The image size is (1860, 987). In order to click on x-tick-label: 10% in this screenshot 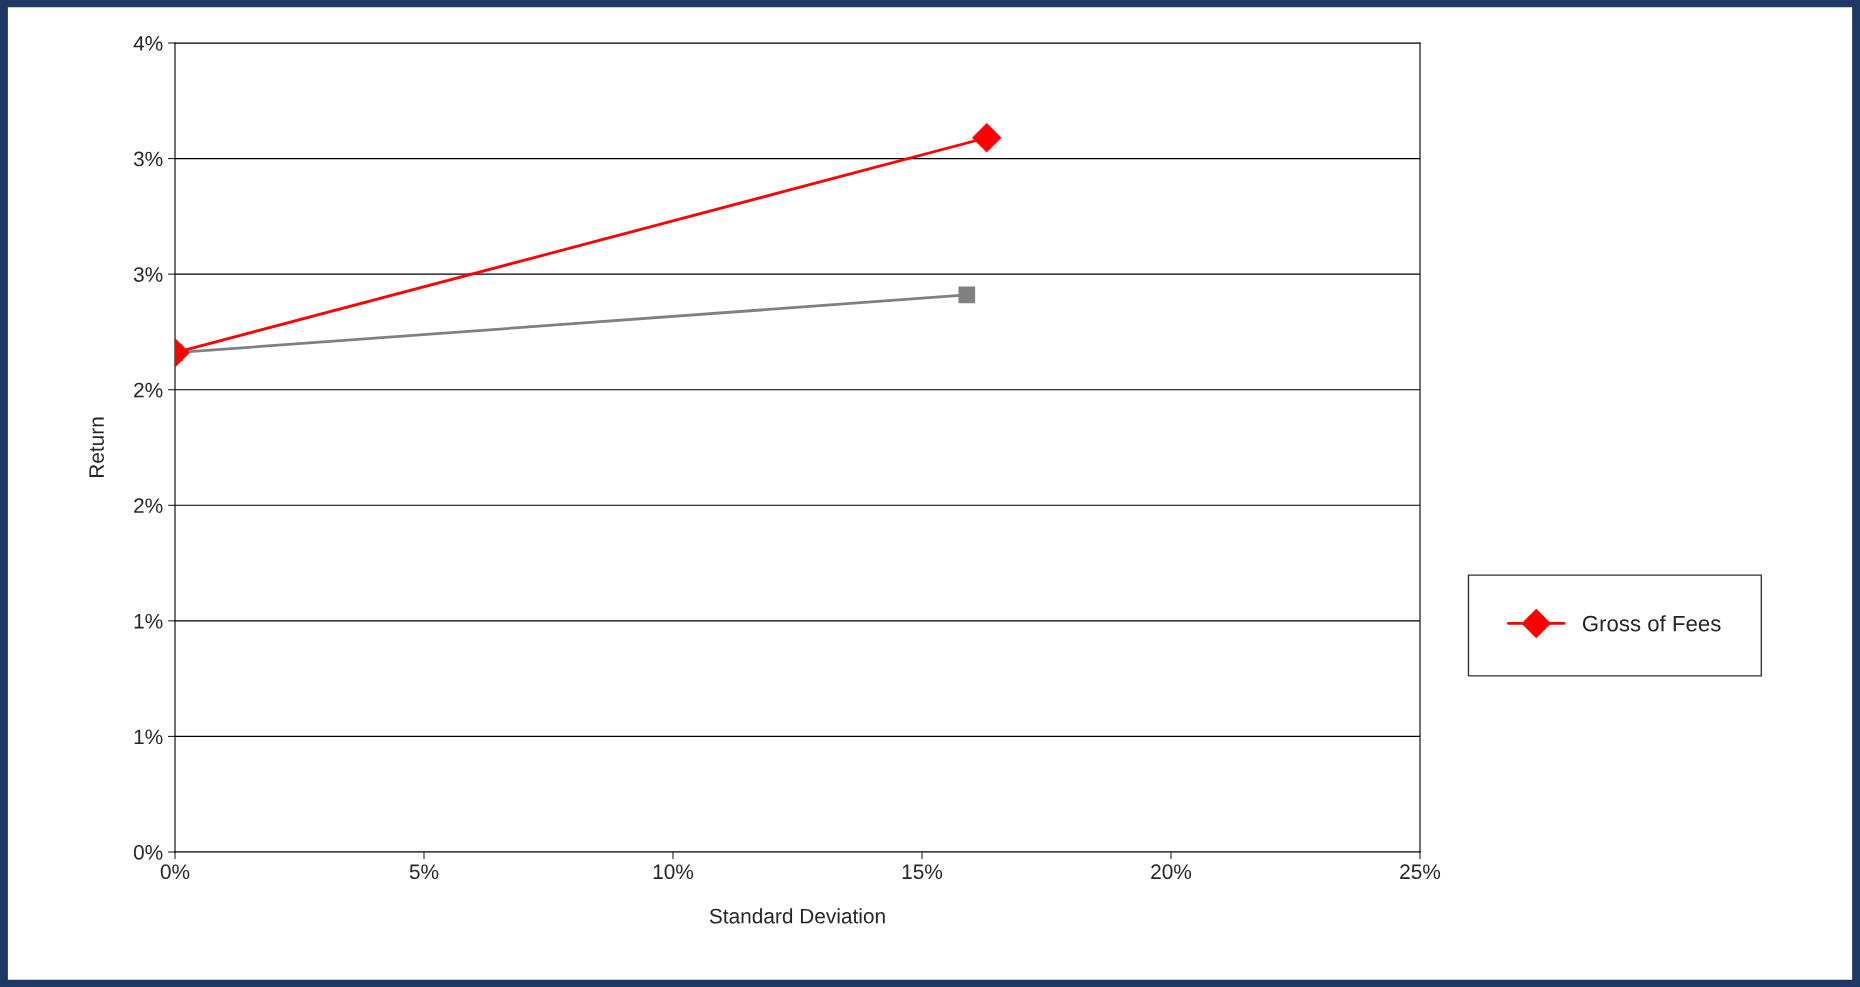, I will do `click(673, 872)`.